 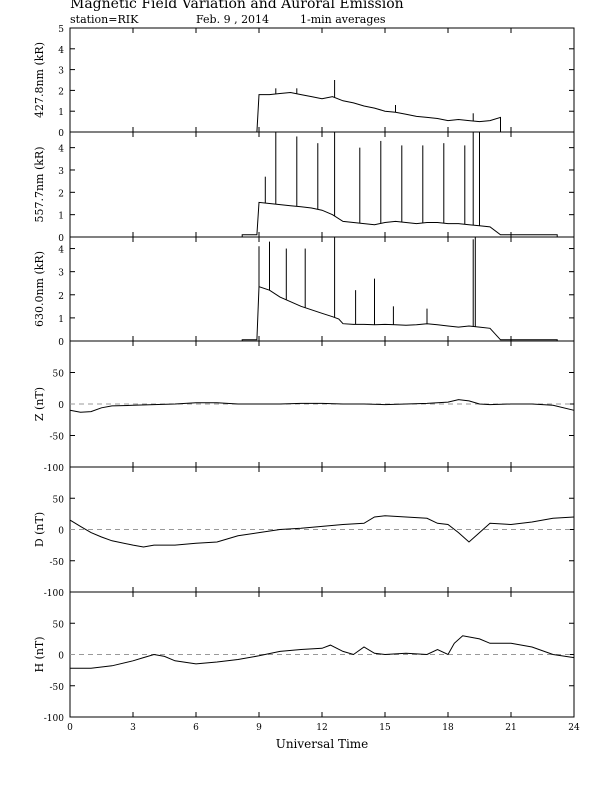 What do you see at coordinates (39, 184) in the screenshot?
I see `y-axis-label: 557.7nm (kR)` at bounding box center [39, 184].